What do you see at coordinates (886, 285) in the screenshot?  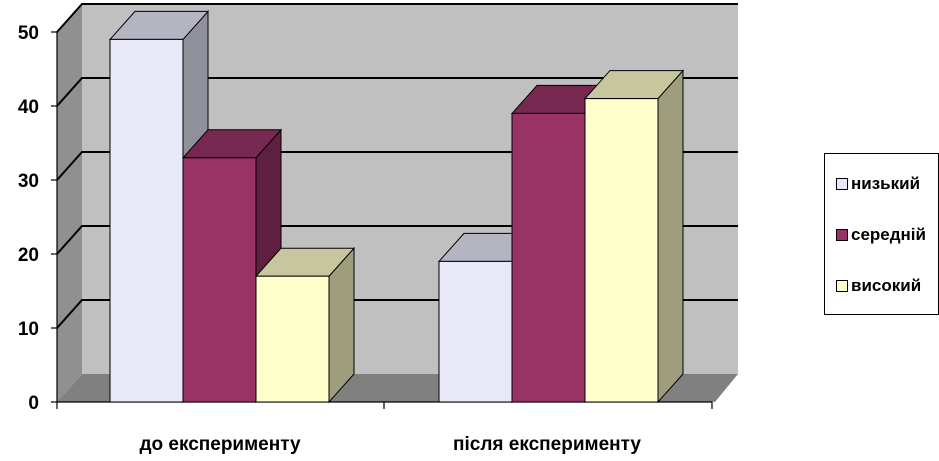 I see `legend-label-vysokyi: високий` at bounding box center [886, 285].